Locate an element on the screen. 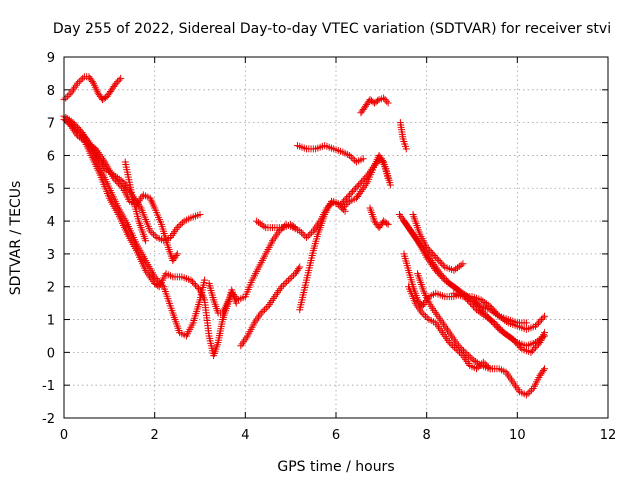  series-arc-d is located at coordinates (133, 180).